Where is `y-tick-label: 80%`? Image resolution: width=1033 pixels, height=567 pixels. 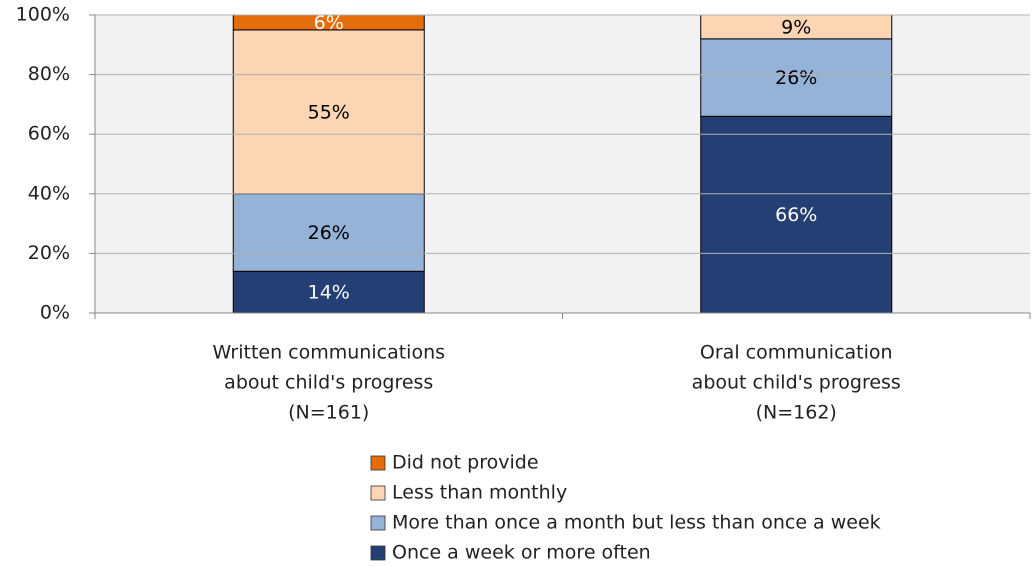 y-tick-label: 80% is located at coordinates (49, 74).